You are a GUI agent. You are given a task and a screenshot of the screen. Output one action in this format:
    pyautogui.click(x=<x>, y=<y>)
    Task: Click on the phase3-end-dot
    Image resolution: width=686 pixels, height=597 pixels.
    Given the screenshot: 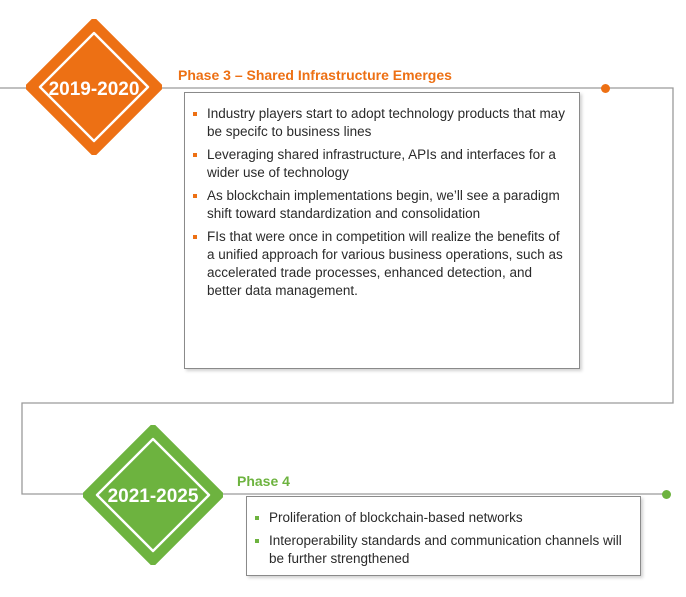 What is the action you would take?
    pyautogui.click(x=605, y=88)
    